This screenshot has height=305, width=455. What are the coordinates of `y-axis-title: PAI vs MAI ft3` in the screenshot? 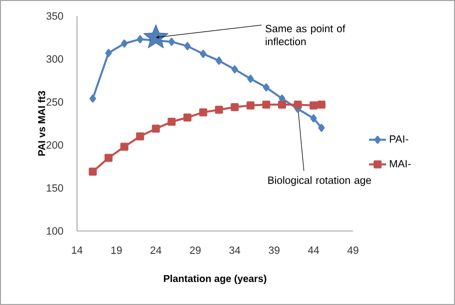 It's located at (42, 123).